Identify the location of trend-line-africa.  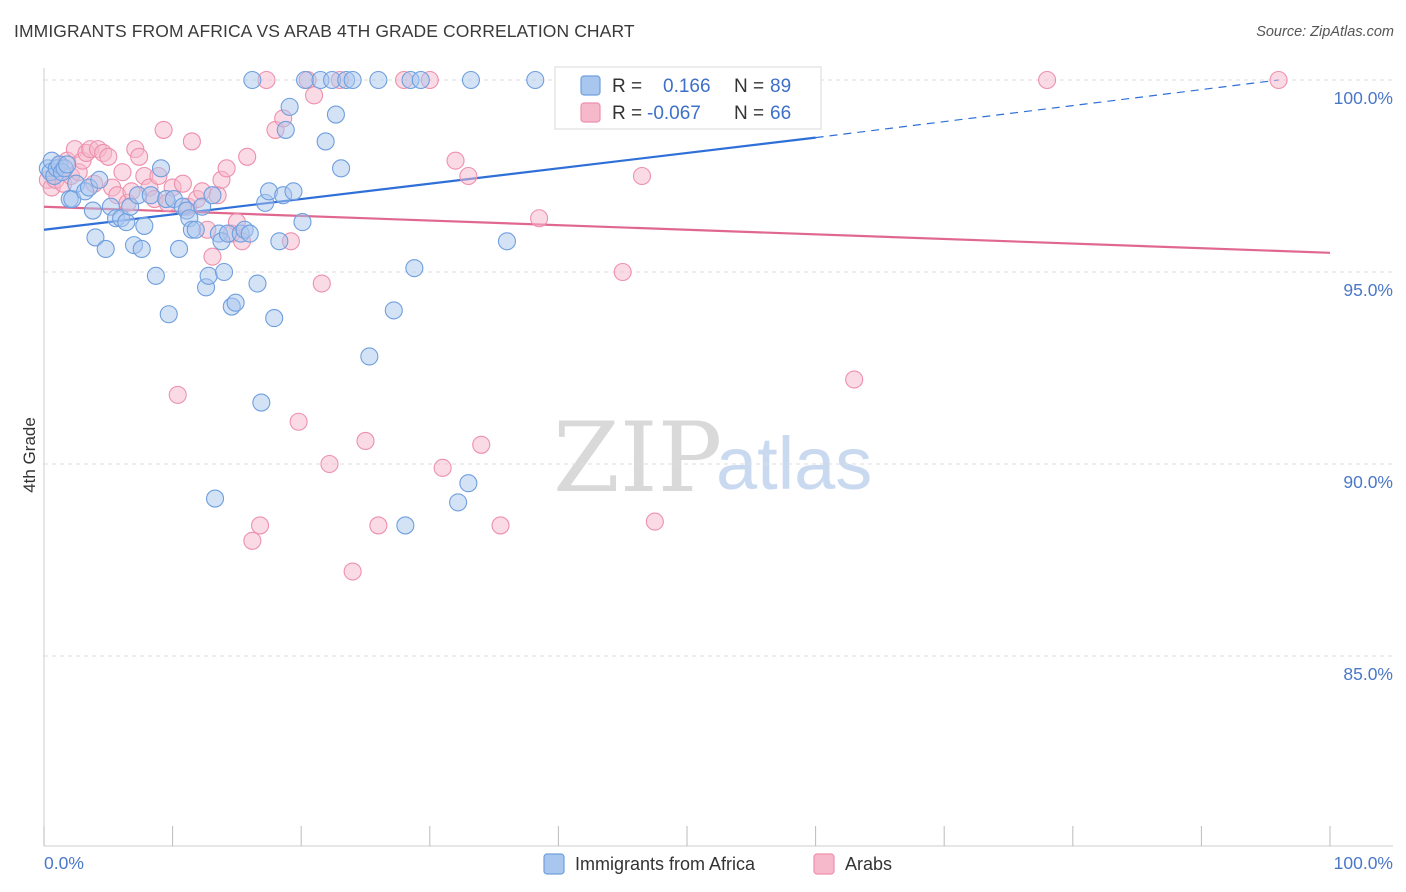
(429, 183).